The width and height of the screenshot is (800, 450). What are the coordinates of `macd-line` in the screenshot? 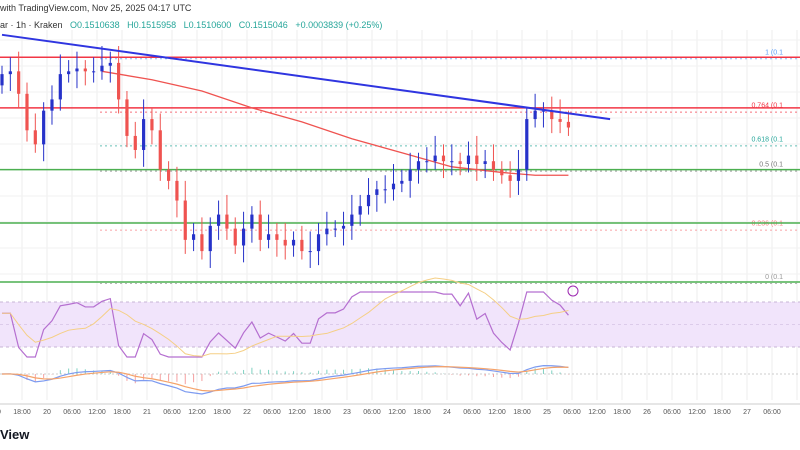 It's located at (285, 380).